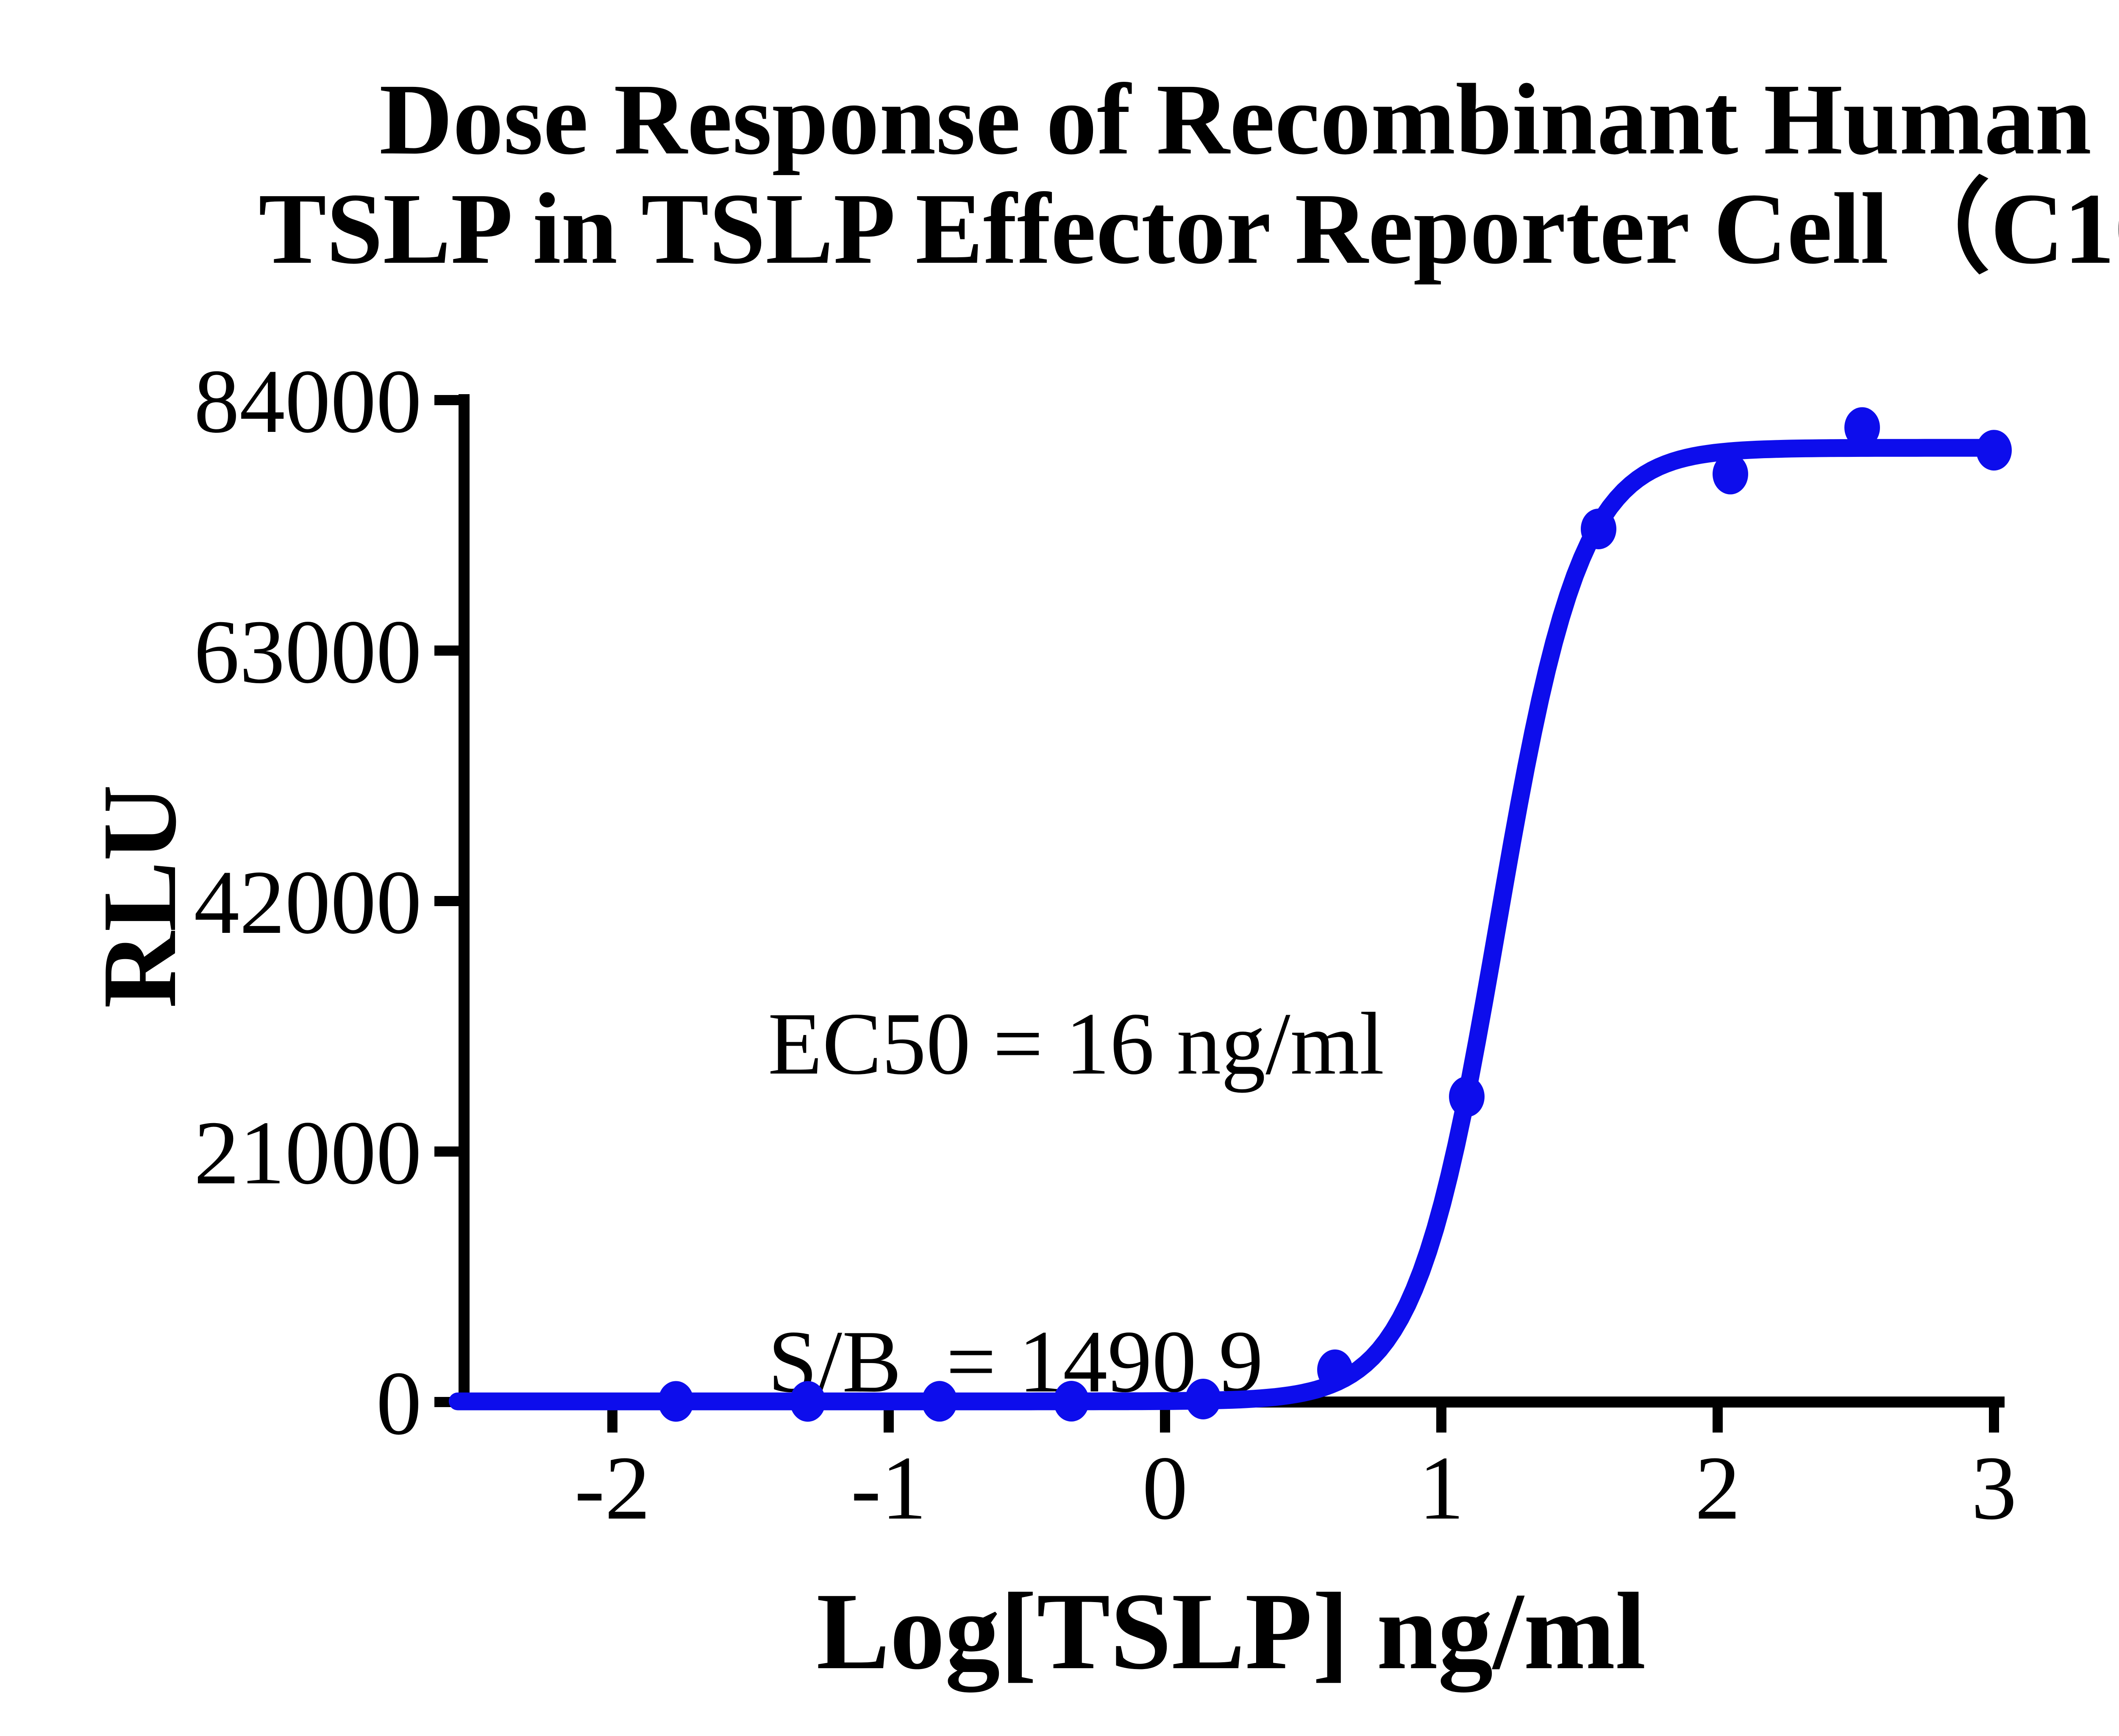 This screenshot has width=2119, height=1736. Describe the element at coordinates (889, 1487) in the screenshot. I see `x-axis-tick-label: -1` at that location.